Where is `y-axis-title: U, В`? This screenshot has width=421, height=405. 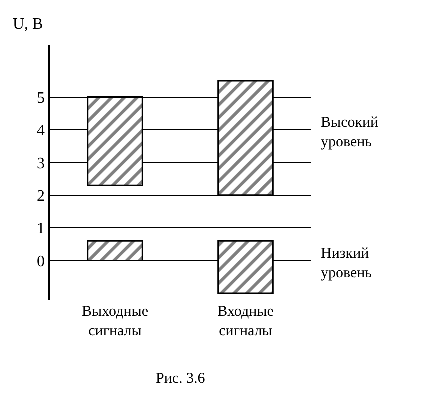 y-axis-title: U, В is located at coordinates (28, 24).